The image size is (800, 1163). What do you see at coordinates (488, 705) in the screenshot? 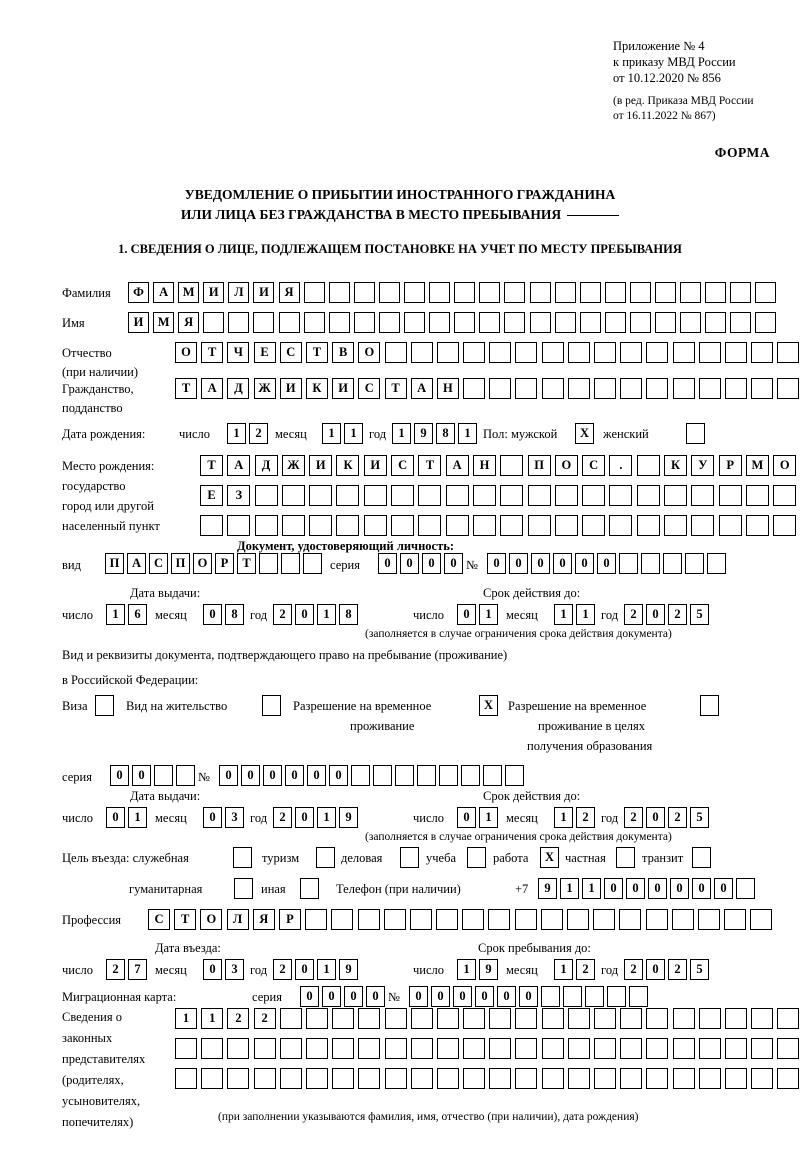
I see `temp-residence-checkbox: X` at bounding box center [488, 705].